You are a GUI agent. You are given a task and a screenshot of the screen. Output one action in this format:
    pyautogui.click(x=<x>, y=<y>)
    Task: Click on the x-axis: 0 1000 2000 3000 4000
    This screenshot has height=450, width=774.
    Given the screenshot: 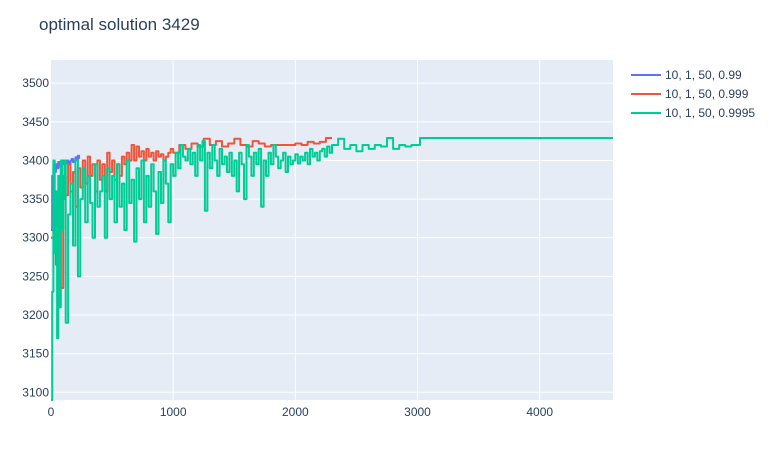 What is the action you would take?
    pyautogui.click(x=301, y=412)
    